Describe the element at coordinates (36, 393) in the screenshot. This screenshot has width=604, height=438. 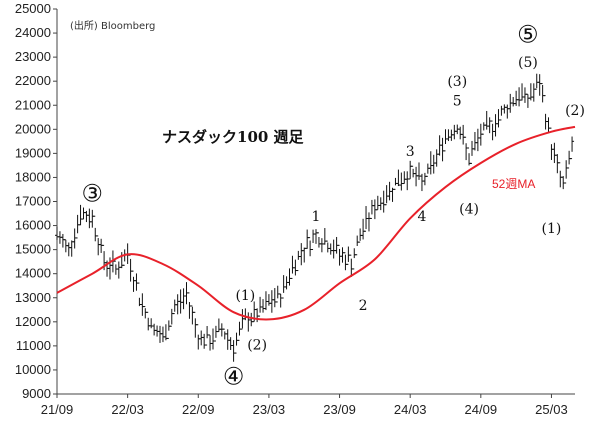
I see `y-tick-label: 9000` at that location.